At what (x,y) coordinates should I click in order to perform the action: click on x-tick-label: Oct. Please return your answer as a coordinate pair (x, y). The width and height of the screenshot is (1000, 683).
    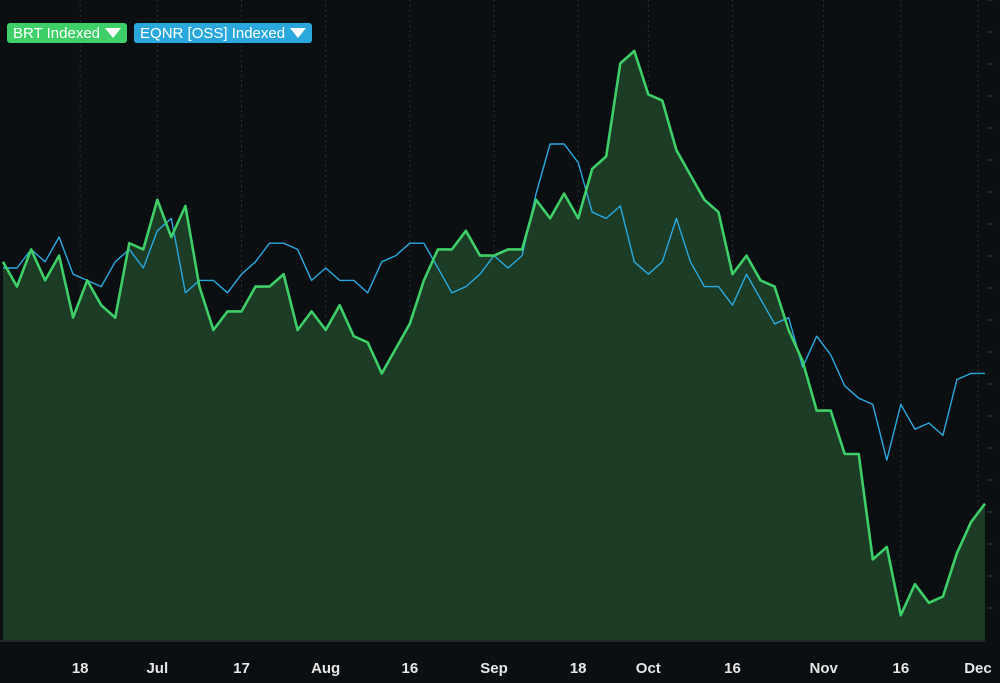
    Looking at the image, I should click on (648, 668).